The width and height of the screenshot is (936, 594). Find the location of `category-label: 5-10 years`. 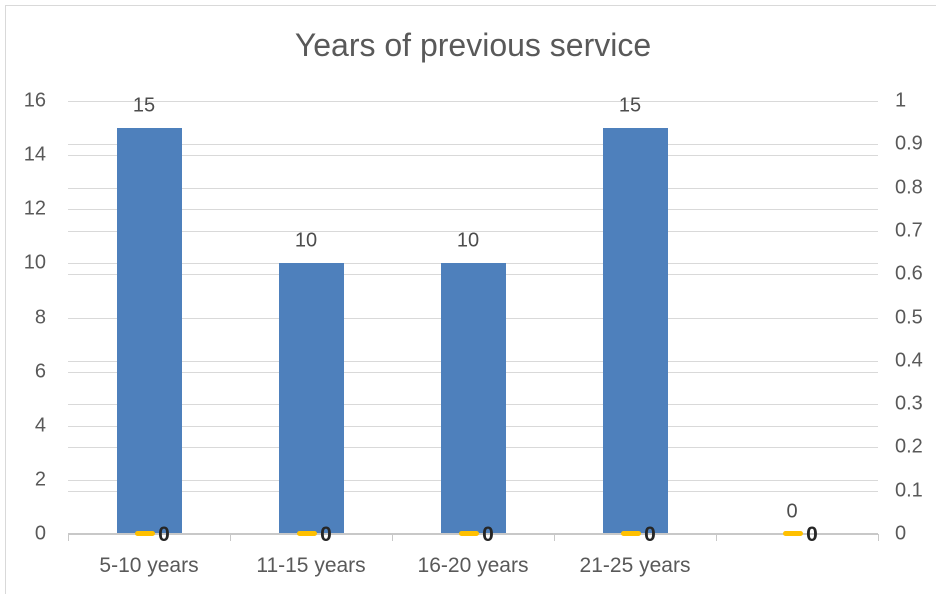

category-label: 5-10 years is located at coordinates (149, 565).